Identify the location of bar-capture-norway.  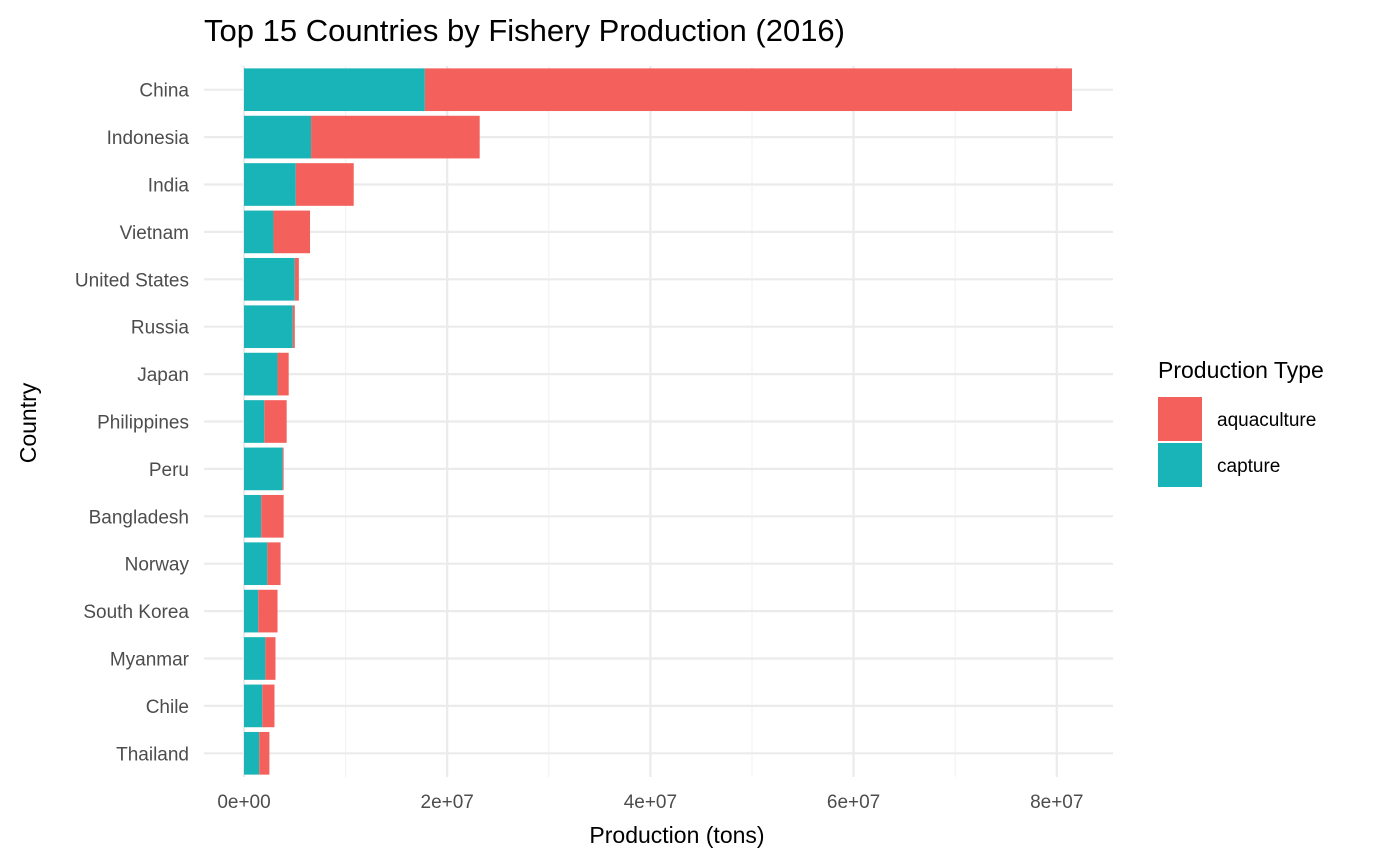
(256, 564).